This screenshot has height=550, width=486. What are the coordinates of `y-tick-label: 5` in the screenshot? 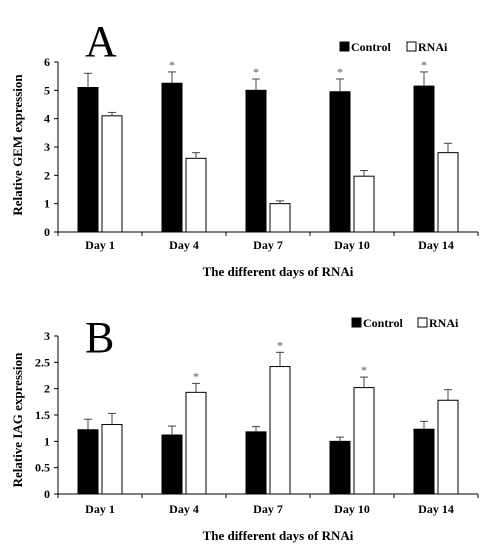 It's located at (47, 90).